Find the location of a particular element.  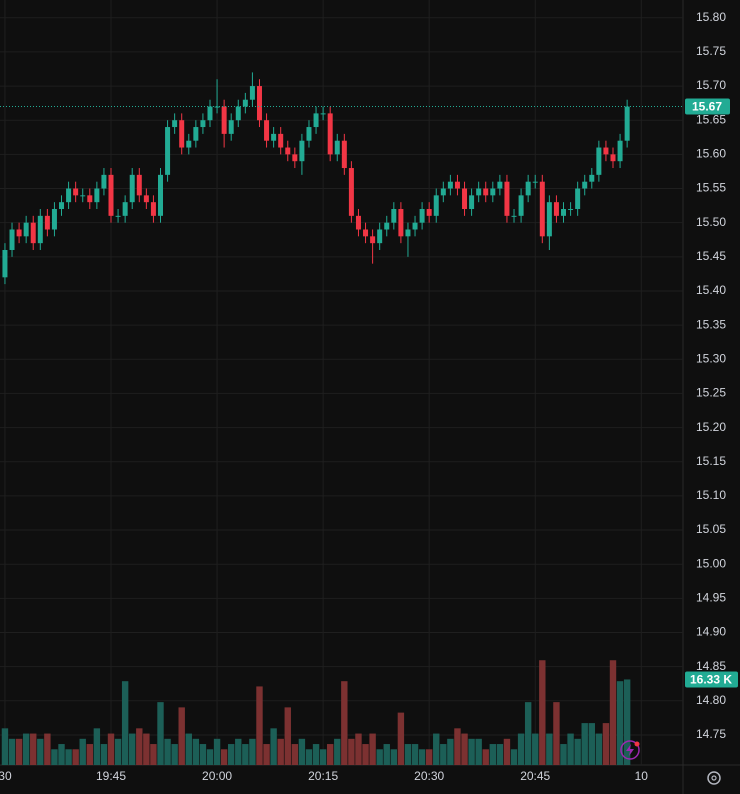

last-volume-label: 16.33 K is located at coordinates (711, 680).